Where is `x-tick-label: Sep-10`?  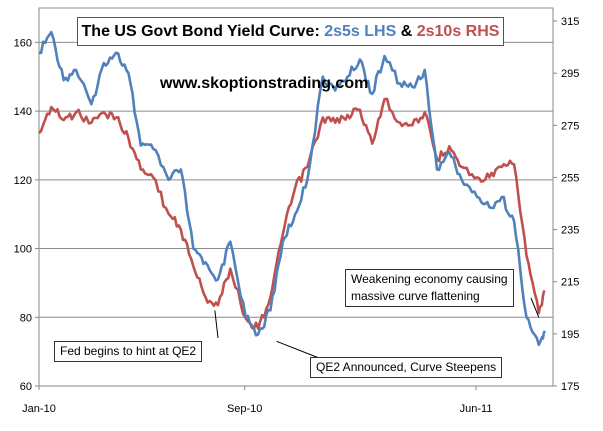 x-tick-label: Sep-10 is located at coordinates (244, 409).